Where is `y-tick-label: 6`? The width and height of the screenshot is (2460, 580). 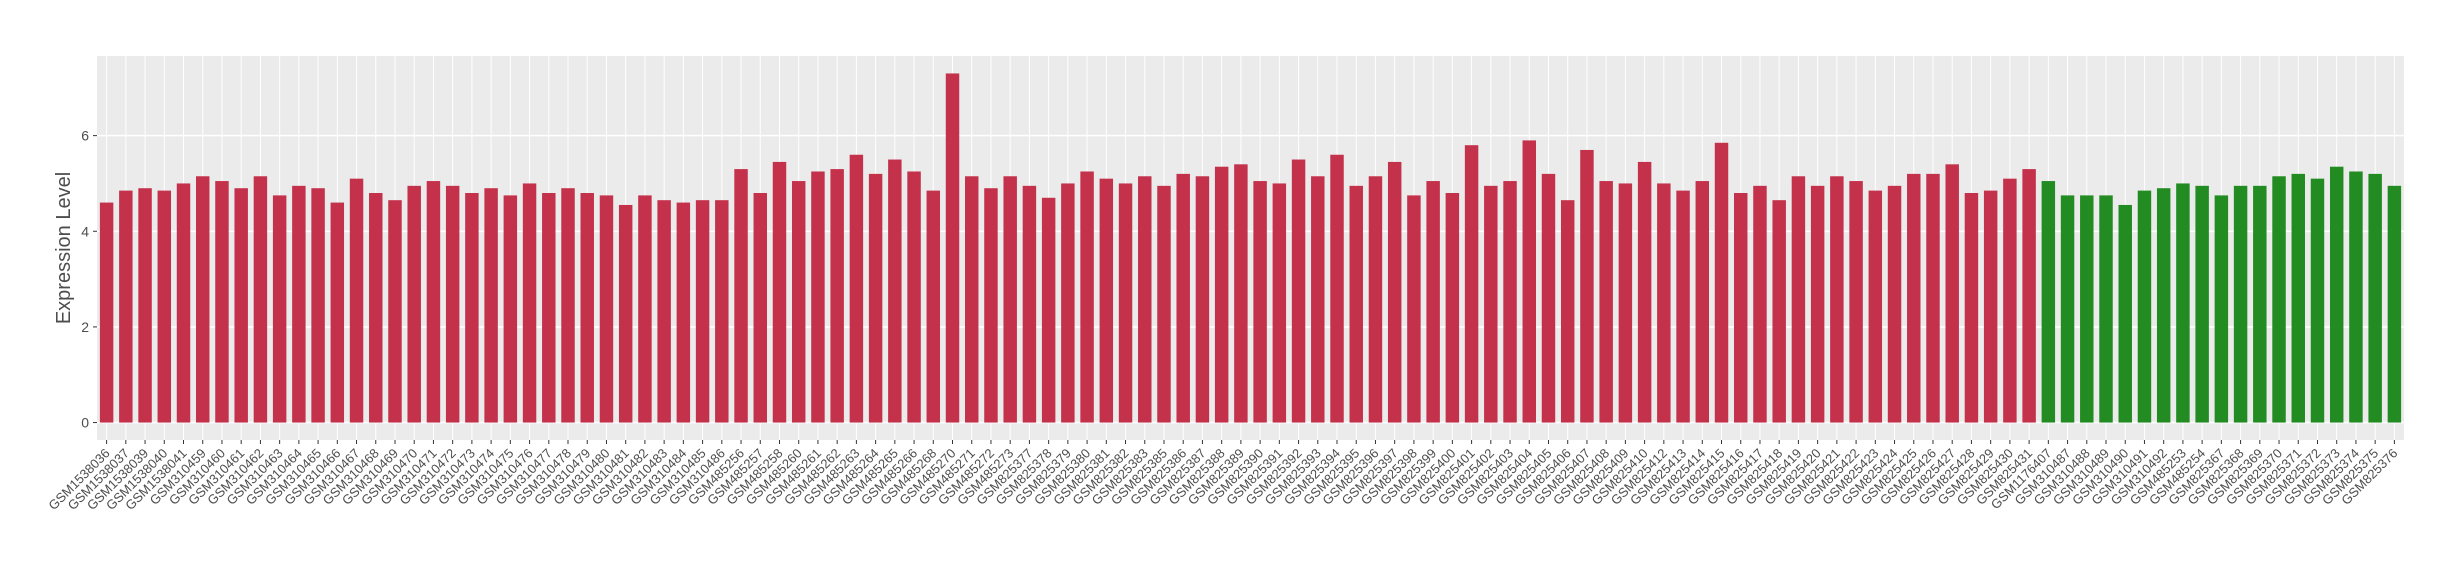
y-tick-label: 6 is located at coordinates (85, 136).